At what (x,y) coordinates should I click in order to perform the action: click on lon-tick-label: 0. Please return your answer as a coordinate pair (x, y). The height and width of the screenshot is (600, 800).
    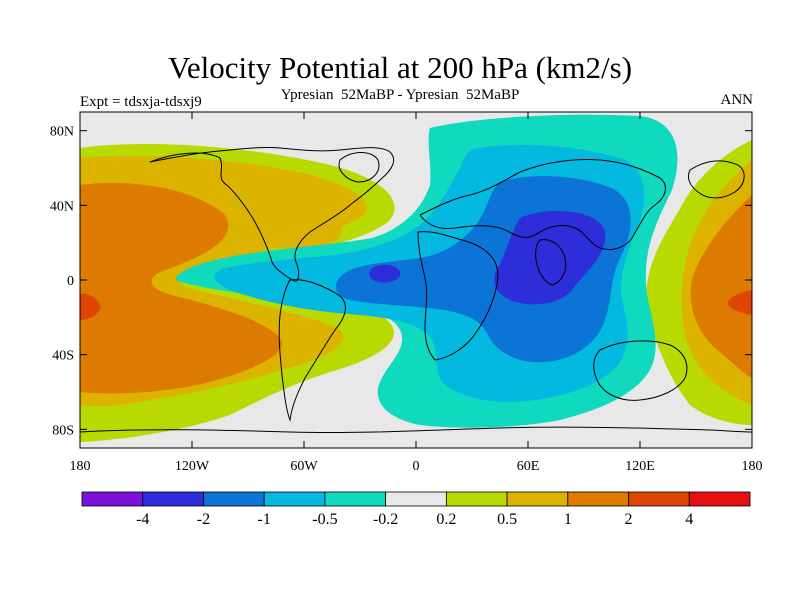
    Looking at the image, I should click on (416, 466).